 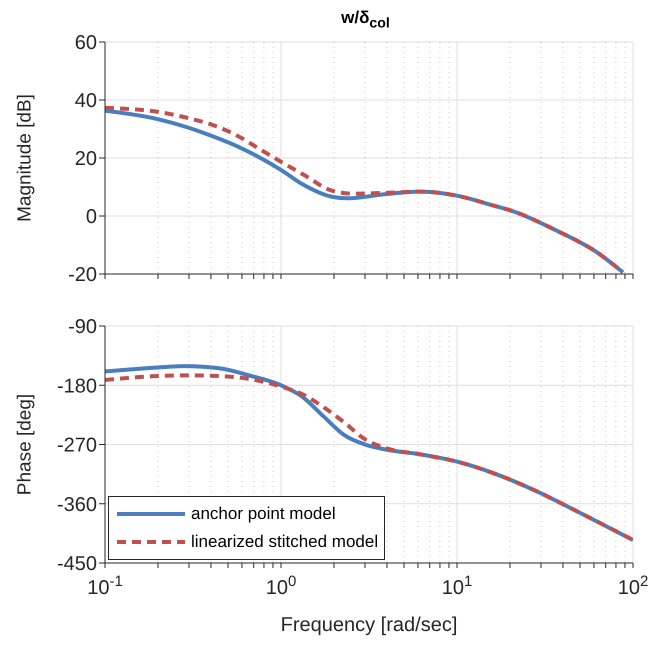 What do you see at coordinates (85, 43) in the screenshot?
I see `y-tick-label: 60` at bounding box center [85, 43].